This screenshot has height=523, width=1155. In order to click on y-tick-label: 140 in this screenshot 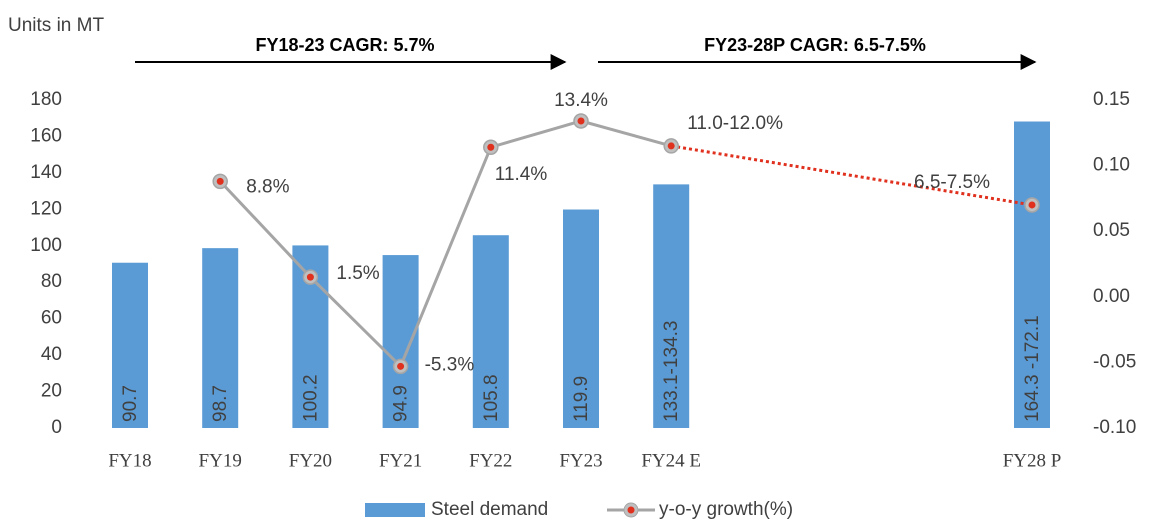, I will do `click(46, 172)`.